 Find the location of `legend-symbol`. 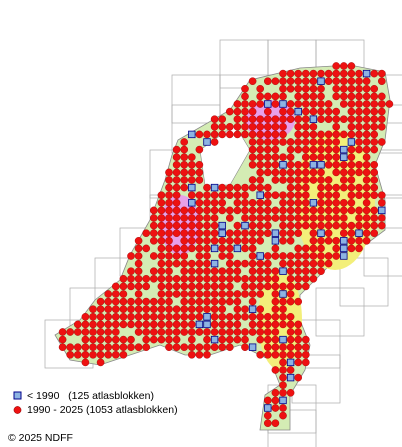

legend-symbol is located at coordinates (17, 395).